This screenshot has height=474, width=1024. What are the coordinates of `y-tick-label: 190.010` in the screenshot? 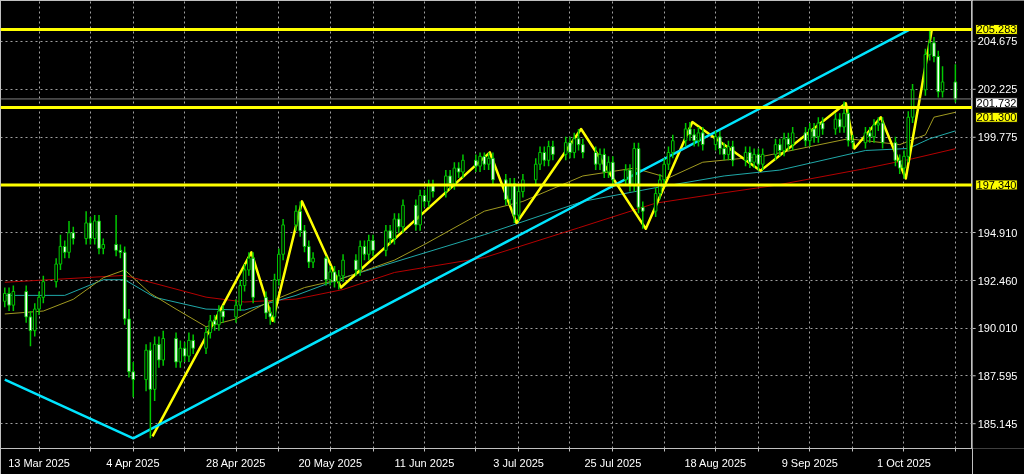 It's located at (997, 328).